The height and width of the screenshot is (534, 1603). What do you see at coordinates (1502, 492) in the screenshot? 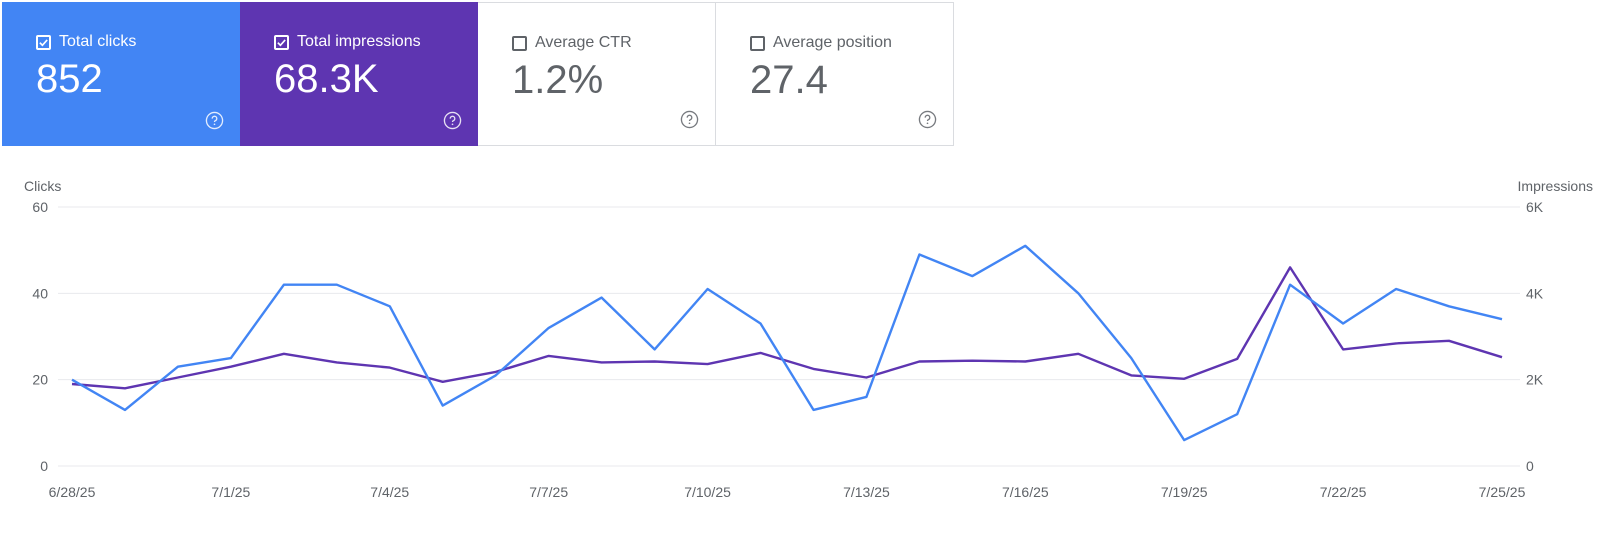
I see `x-tick-label: 7/25/25` at bounding box center [1502, 492].